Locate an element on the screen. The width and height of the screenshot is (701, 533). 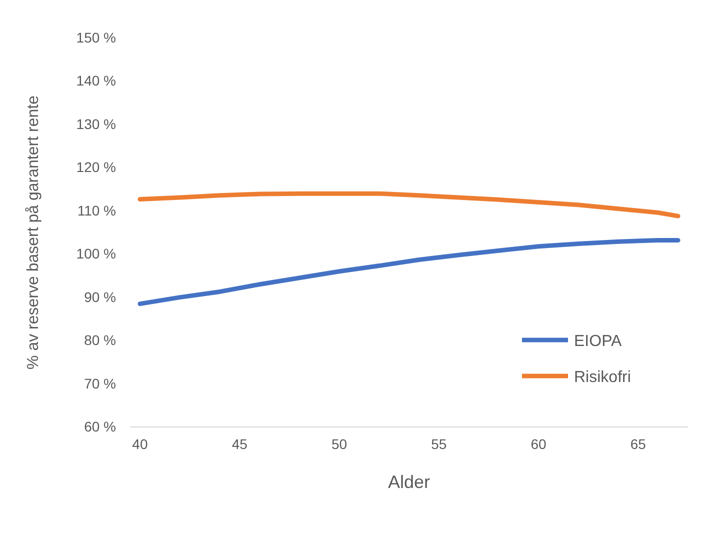
y-tick-label: 80 % is located at coordinates (100, 340).